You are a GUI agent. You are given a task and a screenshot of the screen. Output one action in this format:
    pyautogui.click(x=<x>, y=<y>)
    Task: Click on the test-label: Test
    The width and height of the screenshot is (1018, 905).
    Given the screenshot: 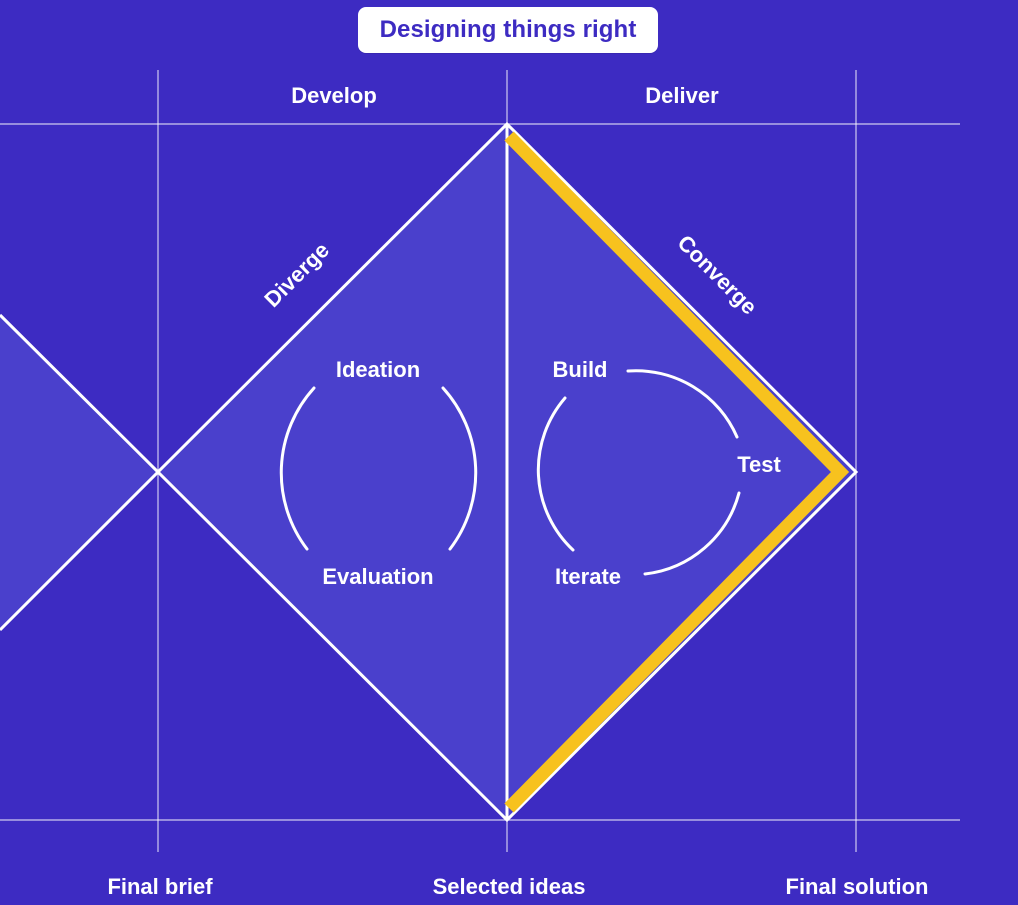 What is the action you would take?
    pyautogui.click(x=759, y=464)
    